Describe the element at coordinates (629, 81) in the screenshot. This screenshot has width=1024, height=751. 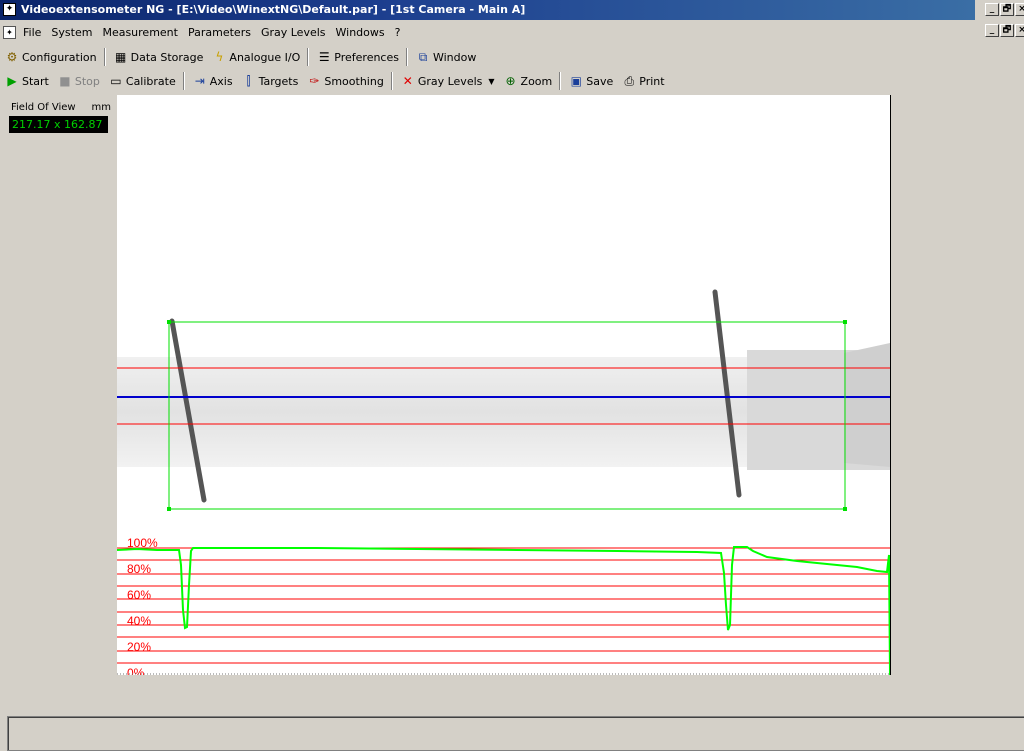
I see `printer-icon: ⎙` at that location.